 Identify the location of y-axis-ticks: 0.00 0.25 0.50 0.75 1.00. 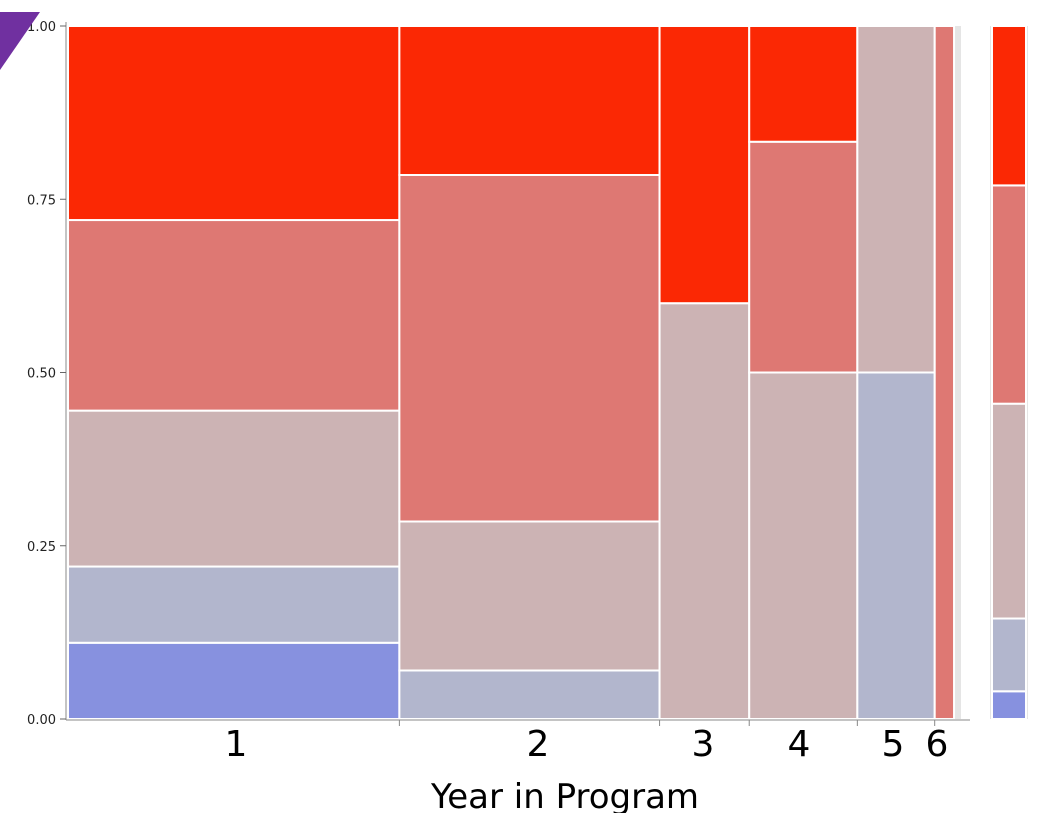
(46, 374).